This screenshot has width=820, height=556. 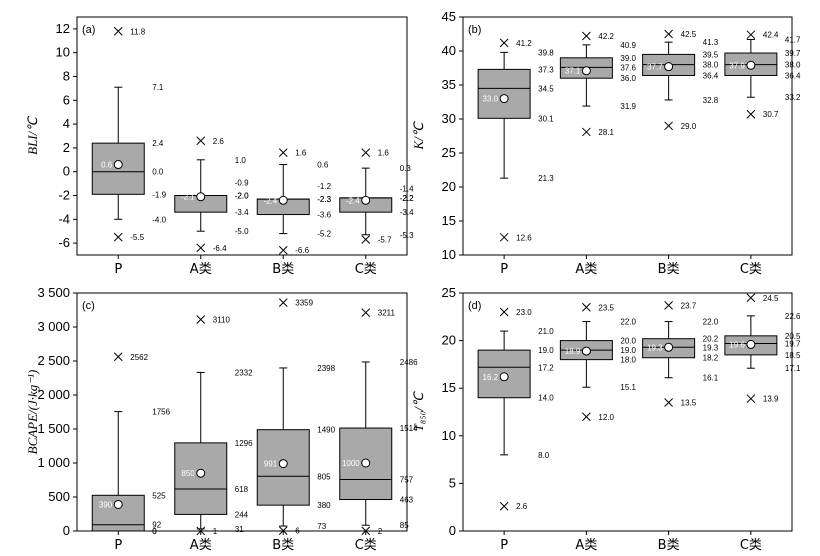 I want to click on x-tick-label: C类, so click(x=366, y=269).